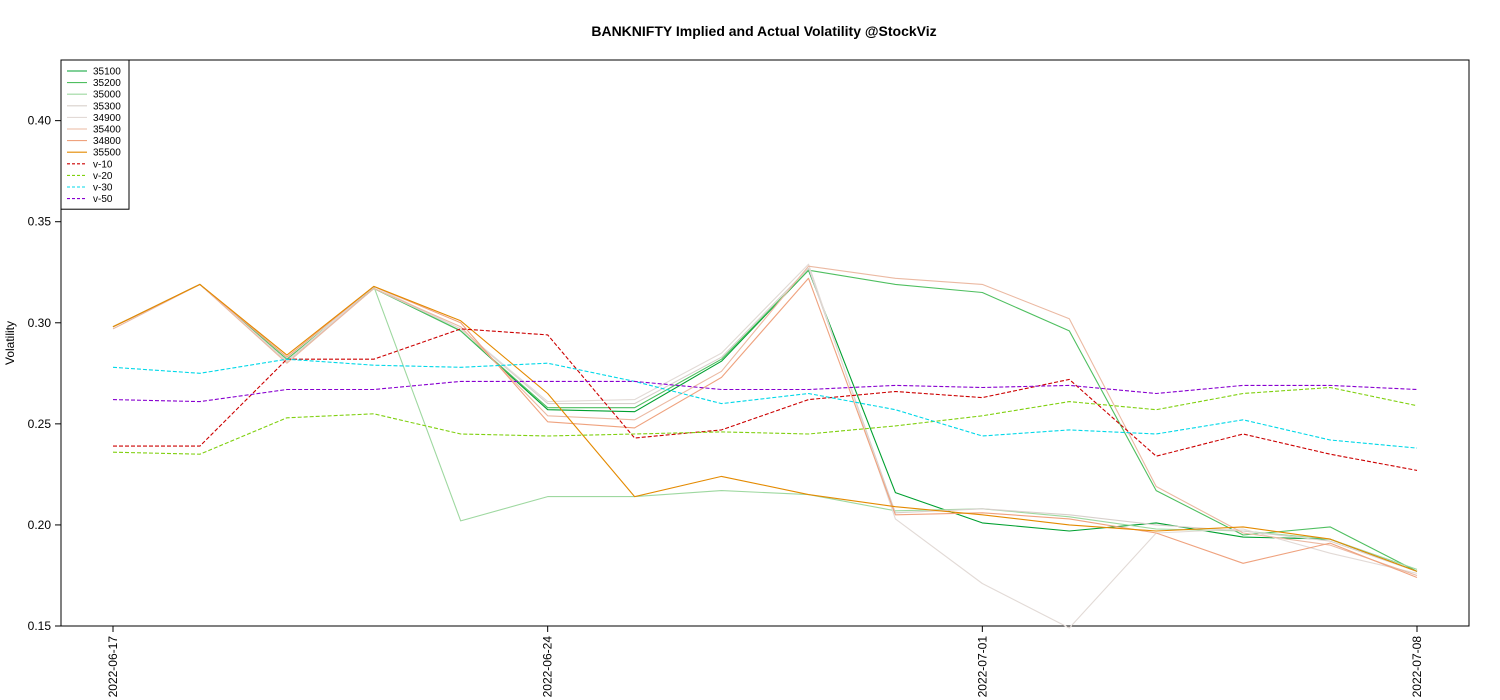  I want to click on legend-box, so click(95, 134).